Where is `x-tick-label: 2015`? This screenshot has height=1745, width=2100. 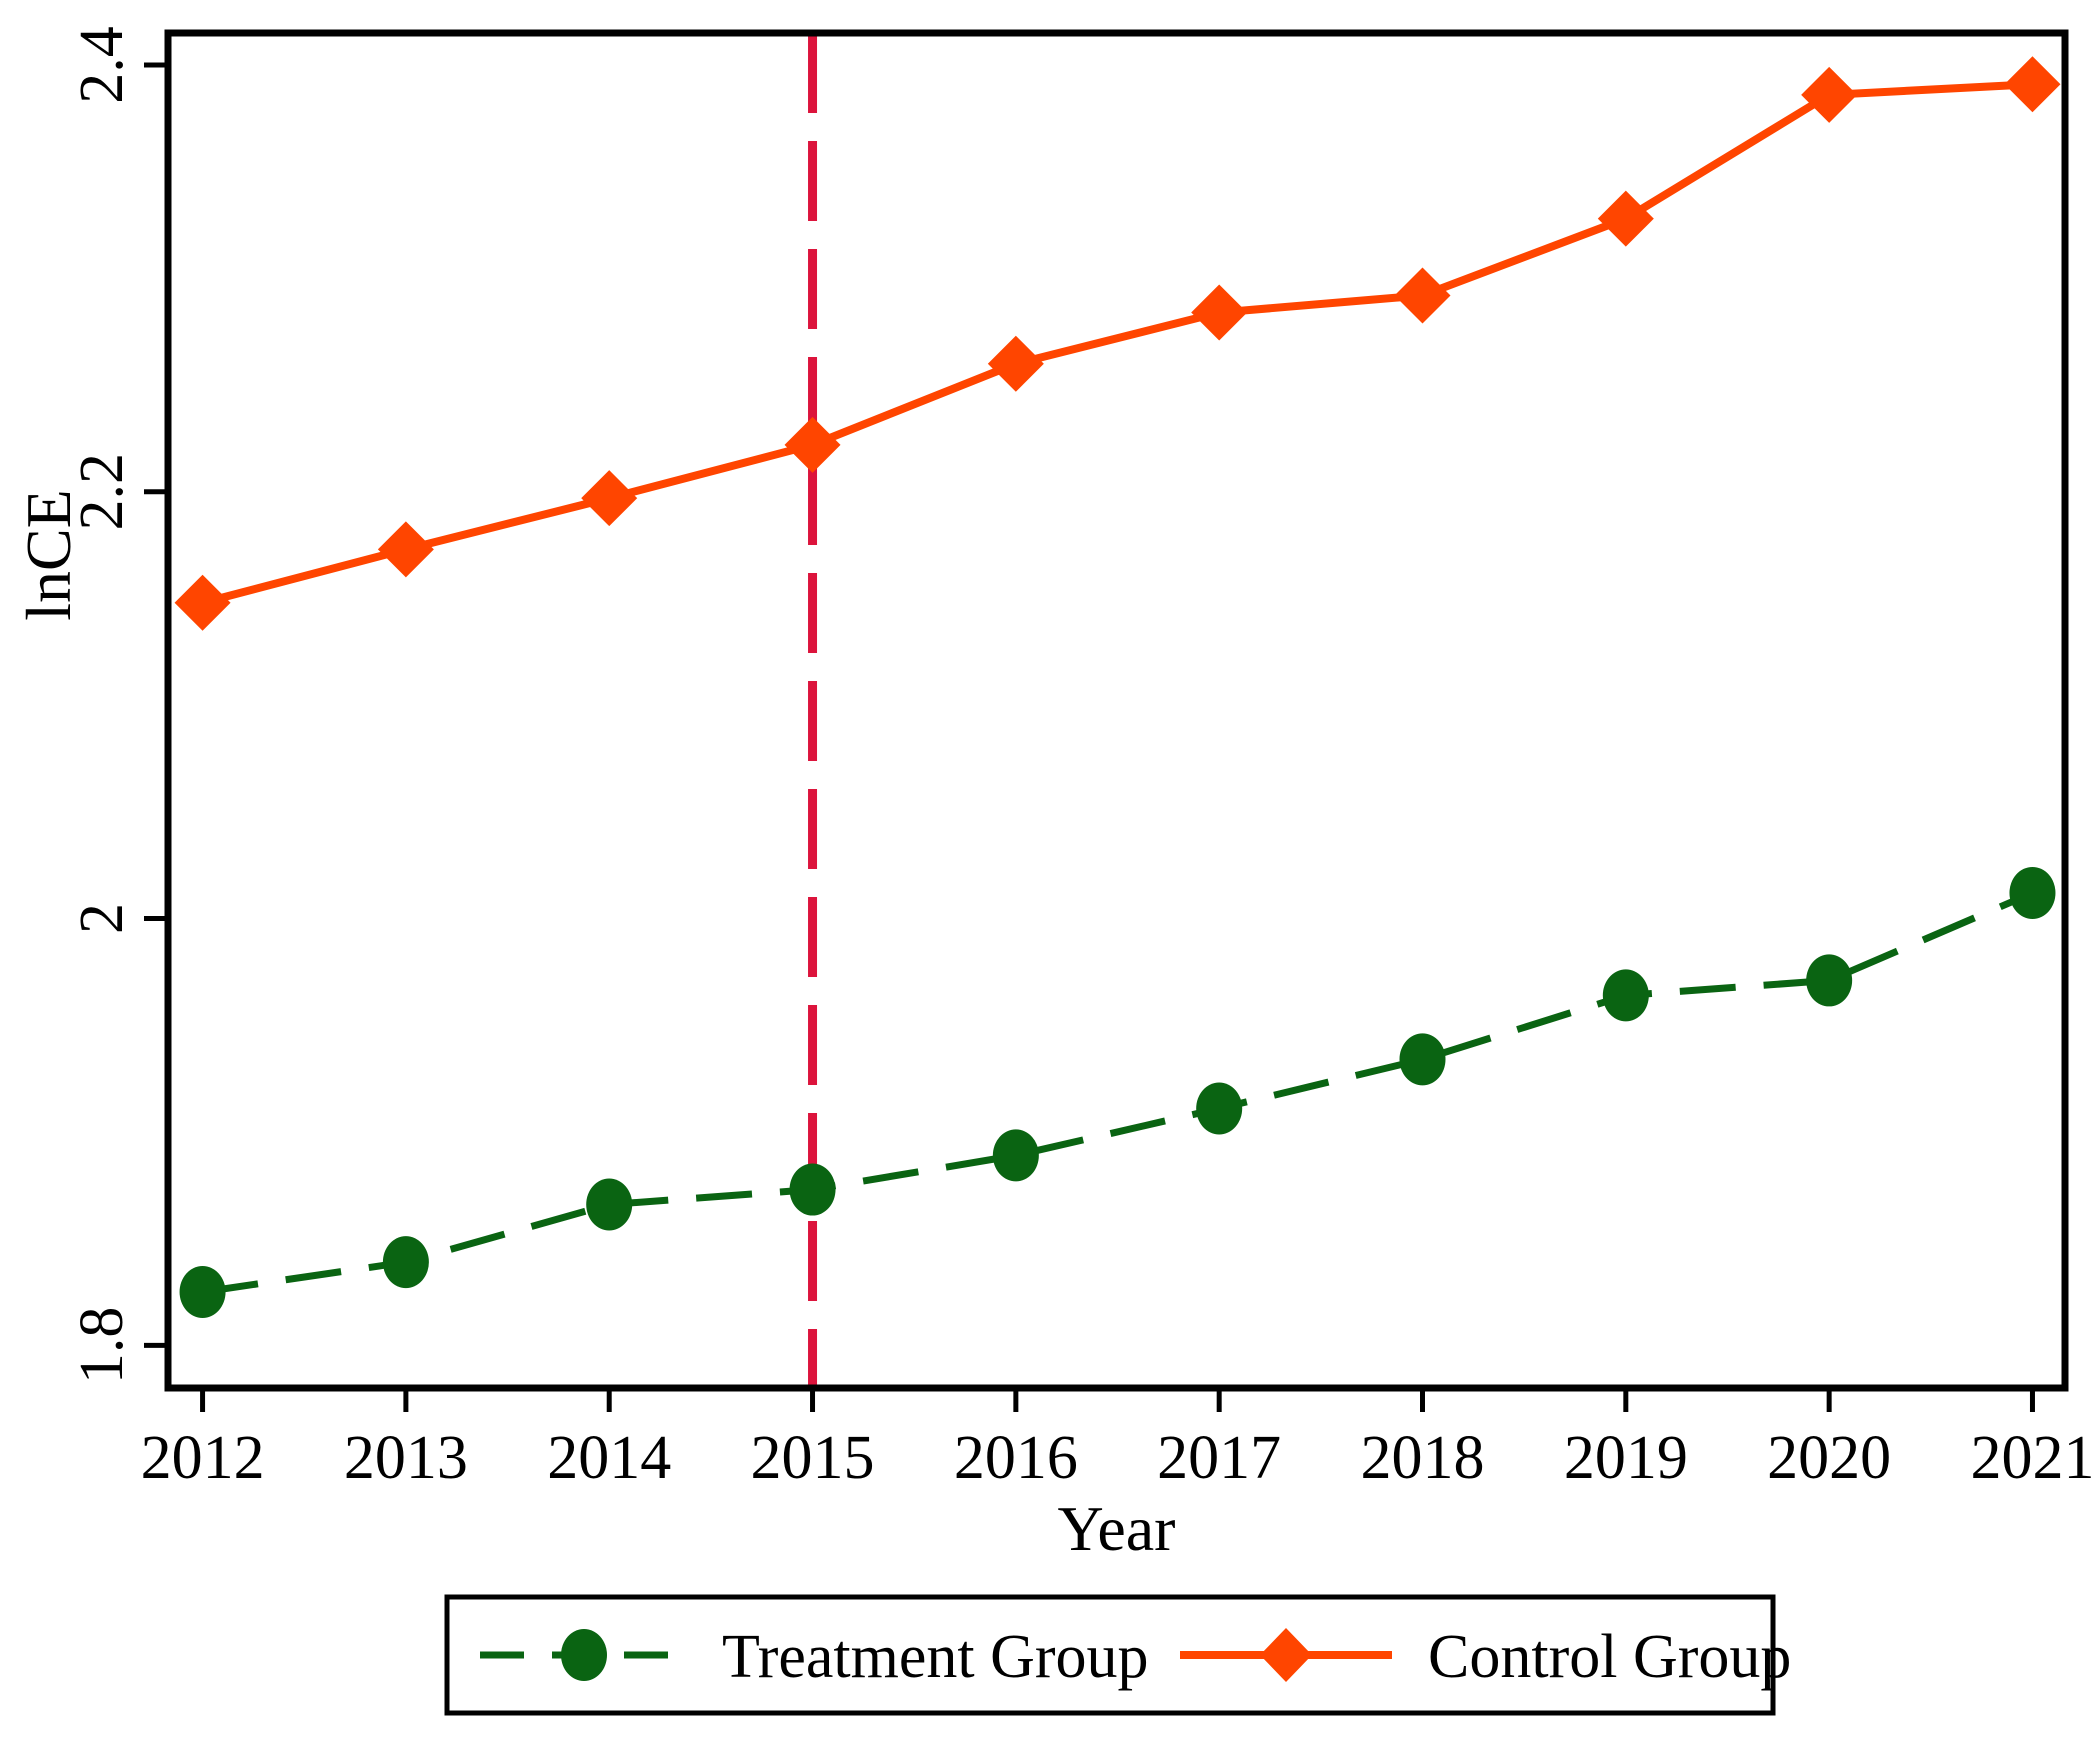
x-tick-label: 2015 is located at coordinates (813, 1458).